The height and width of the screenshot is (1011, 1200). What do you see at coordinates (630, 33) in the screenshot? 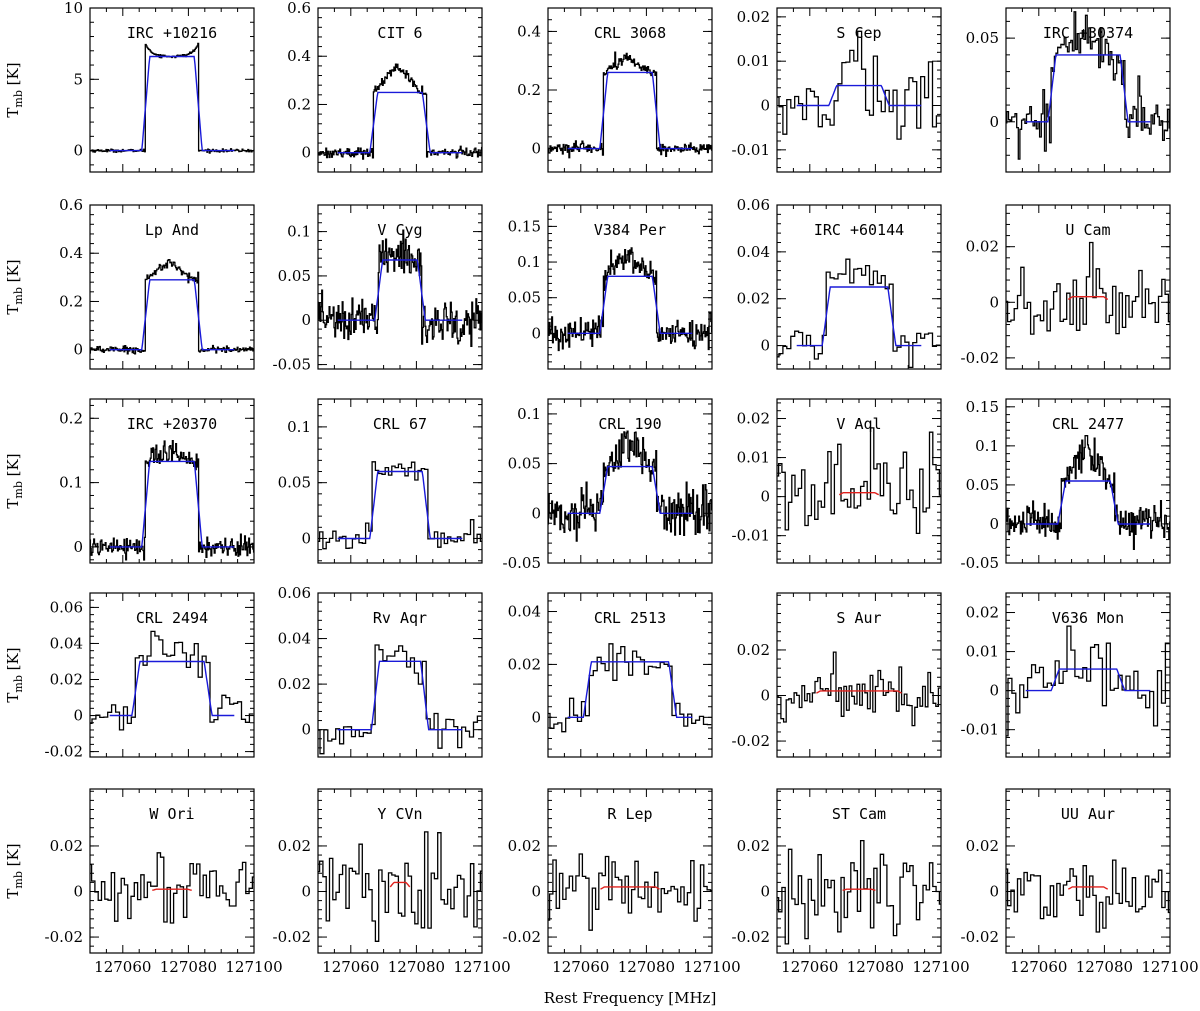
I see `panel-title: CRL 3068` at bounding box center [630, 33].